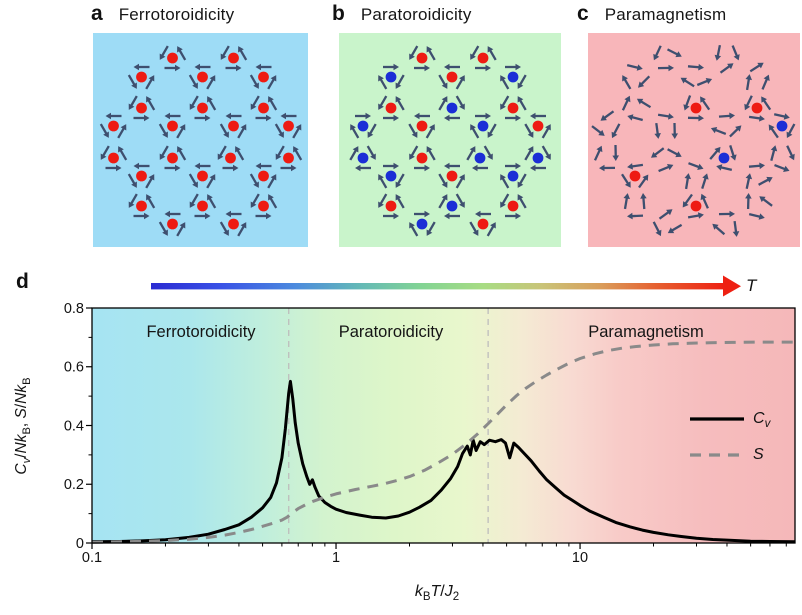  I want to click on x-tick-0.1: 0.1, so click(92, 558).